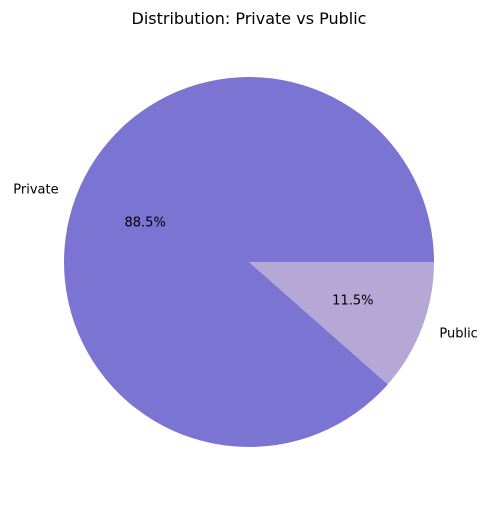 This screenshot has height=508, width=490. What do you see at coordinates (352, 301) in the screenshot?
I see `pie-percent-label-public: 11.5%` at bounding box center [352, 301].